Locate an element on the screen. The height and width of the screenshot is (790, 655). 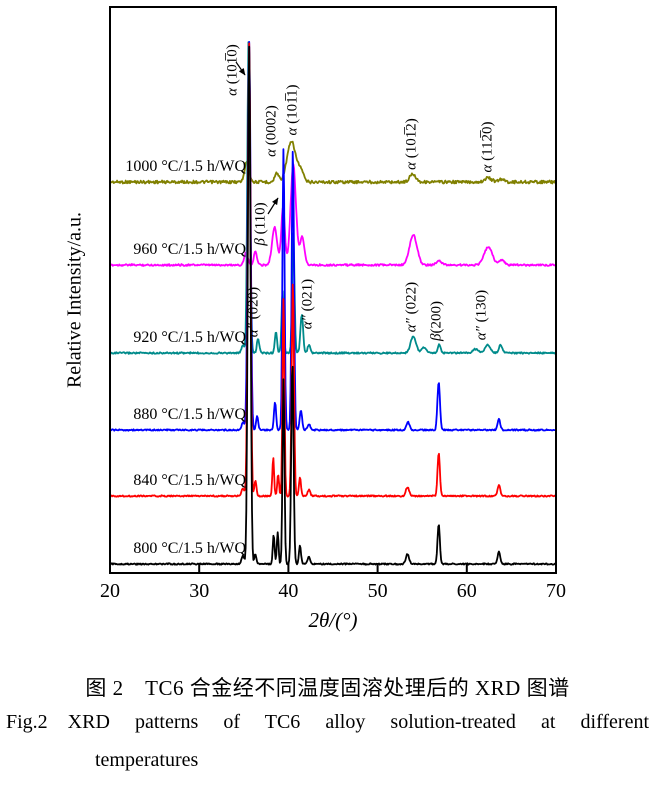
x-axis-title: 2θ/(°) is located at coordinates (333, 620).